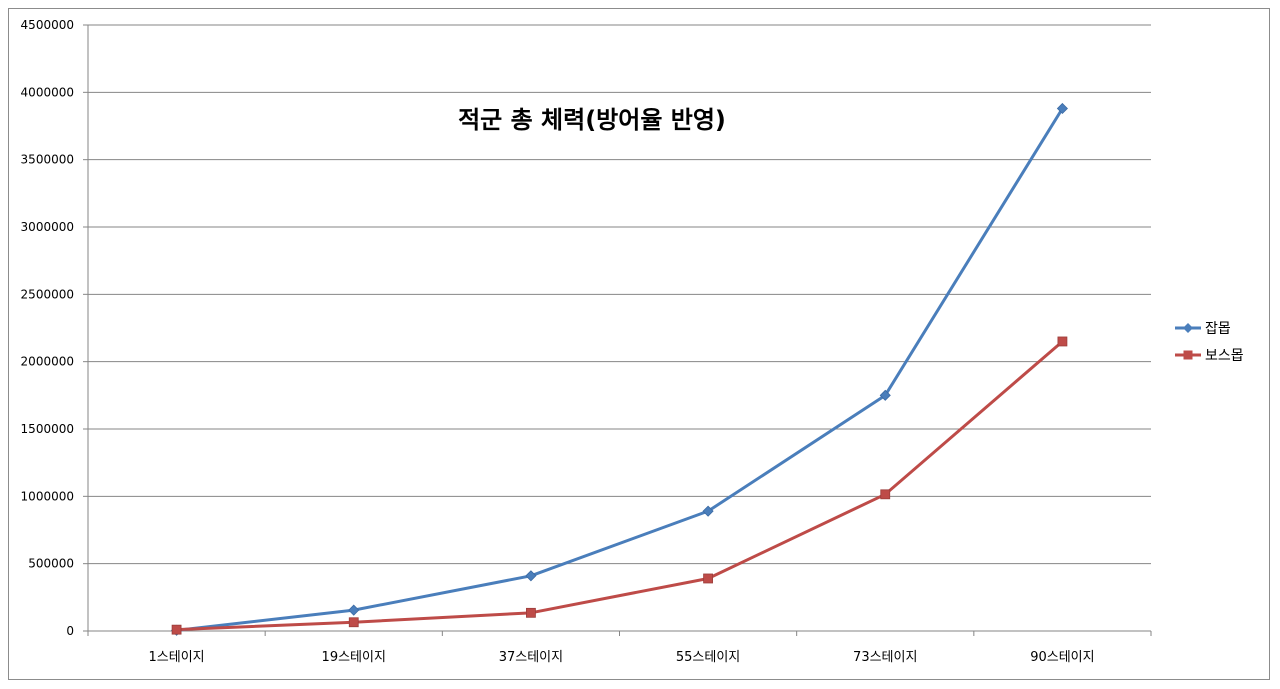 Image resolution: width=1280 pixels, height=689 pixels. What do you see at coordinates (47, 496) in the screenshot?
I see `y-tick-label: 1000000` at bounding box center [47, 496].